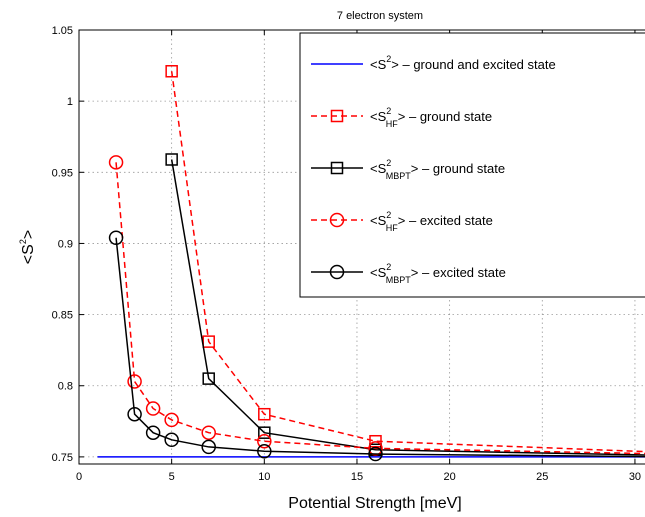 This screenshot has height=517, width=645. Describe the element at coordinates (357, 477) in the screenshot. I see `x-tick-label: 15` at that location.